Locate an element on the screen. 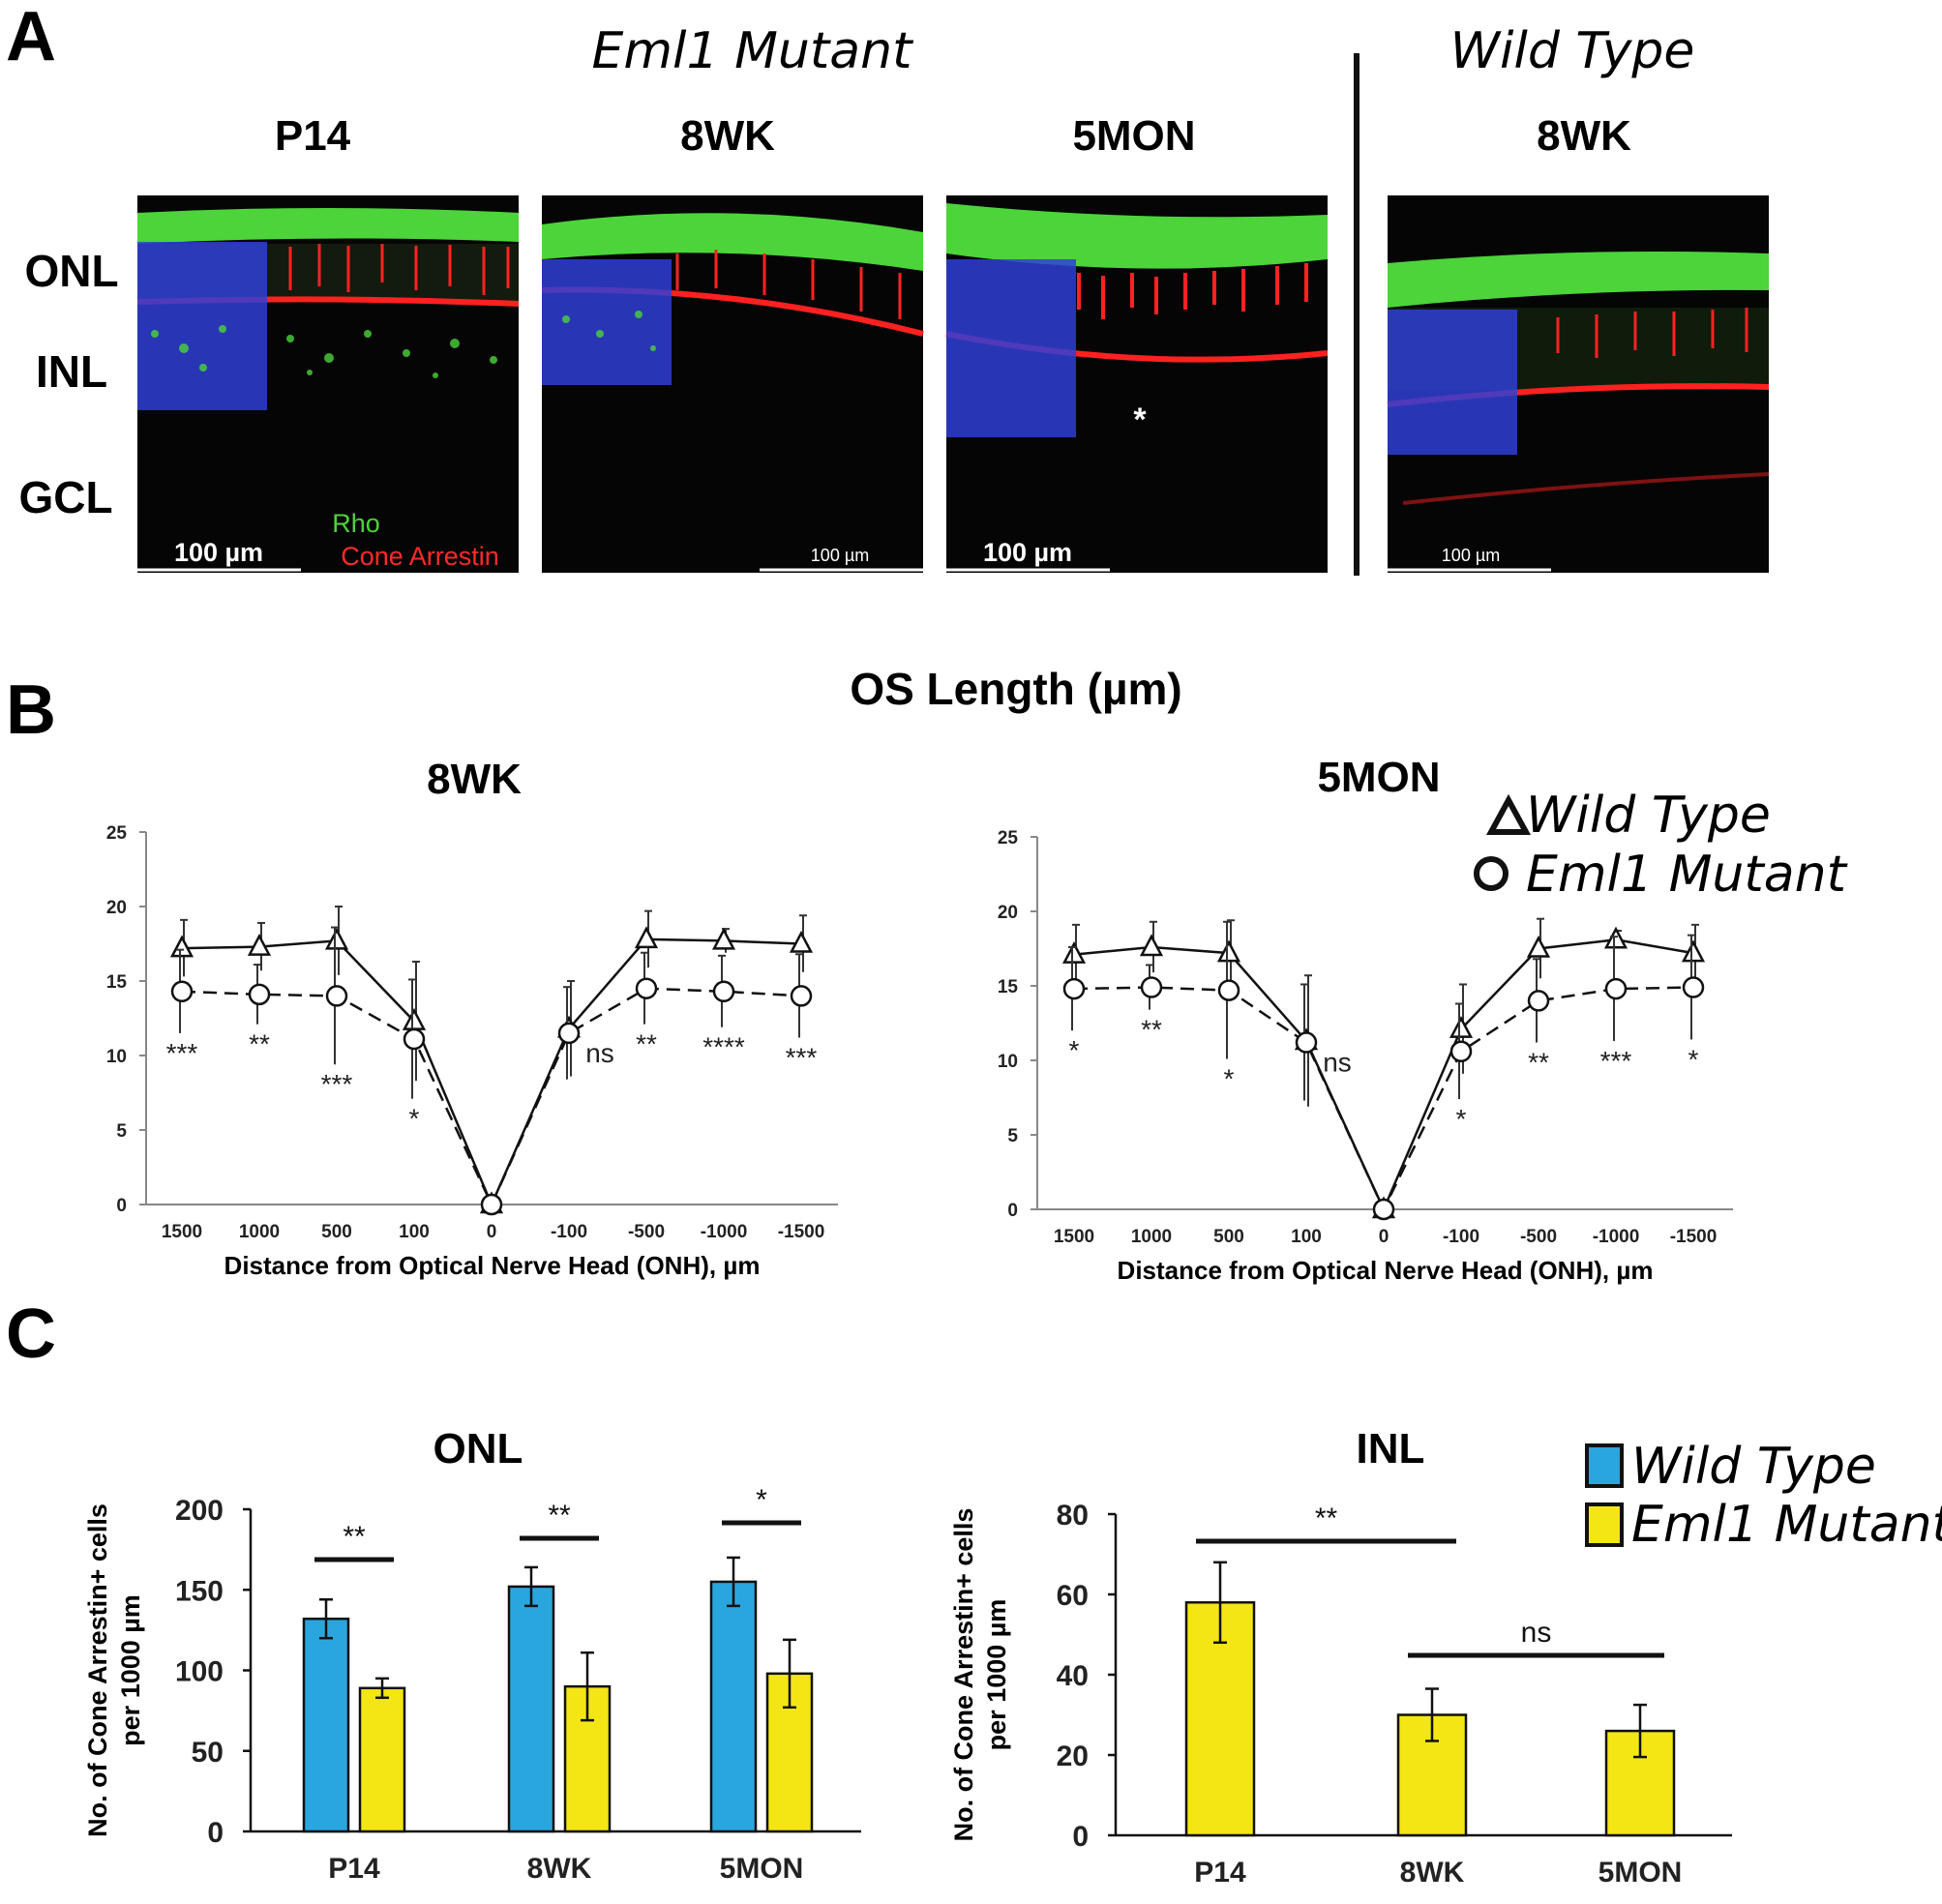  layer-label-inl: INL is located at coordinates (71, 372).